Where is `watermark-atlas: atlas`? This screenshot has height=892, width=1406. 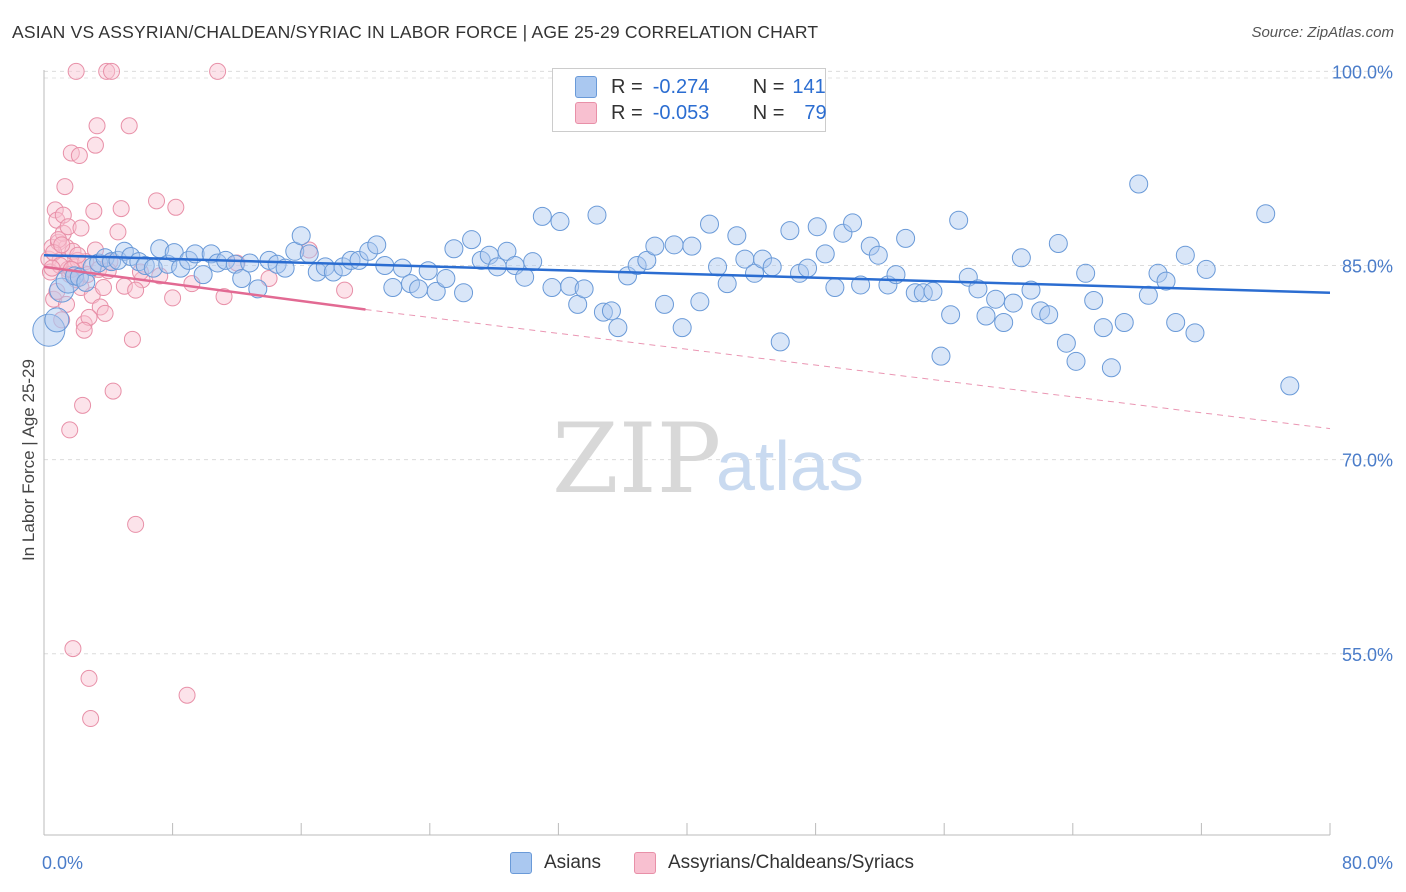
watermark-atlas: atlas is located at coordinates (790, 466).